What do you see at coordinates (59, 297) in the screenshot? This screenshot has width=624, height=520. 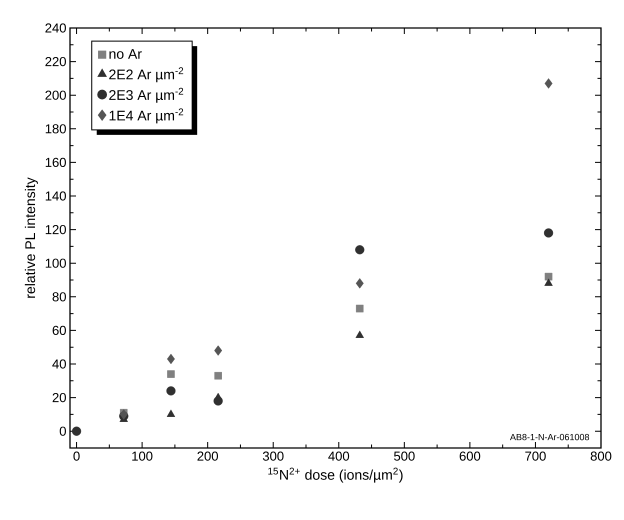 I see `y-tick-label: 80` at bounding box center [59, 297].